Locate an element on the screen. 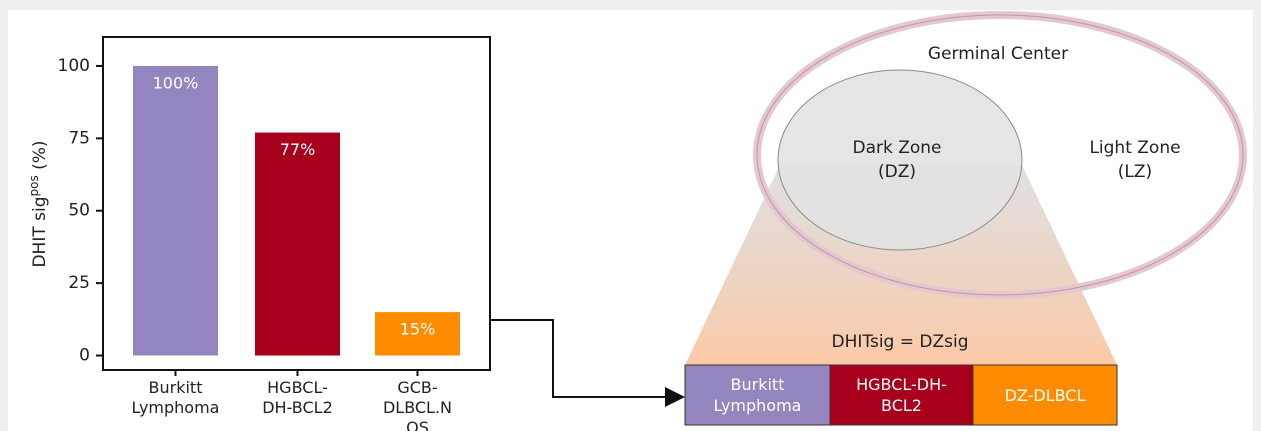 The height and width of the screenshot is (431, 1261). arrow is located at coordinates (587, 363).